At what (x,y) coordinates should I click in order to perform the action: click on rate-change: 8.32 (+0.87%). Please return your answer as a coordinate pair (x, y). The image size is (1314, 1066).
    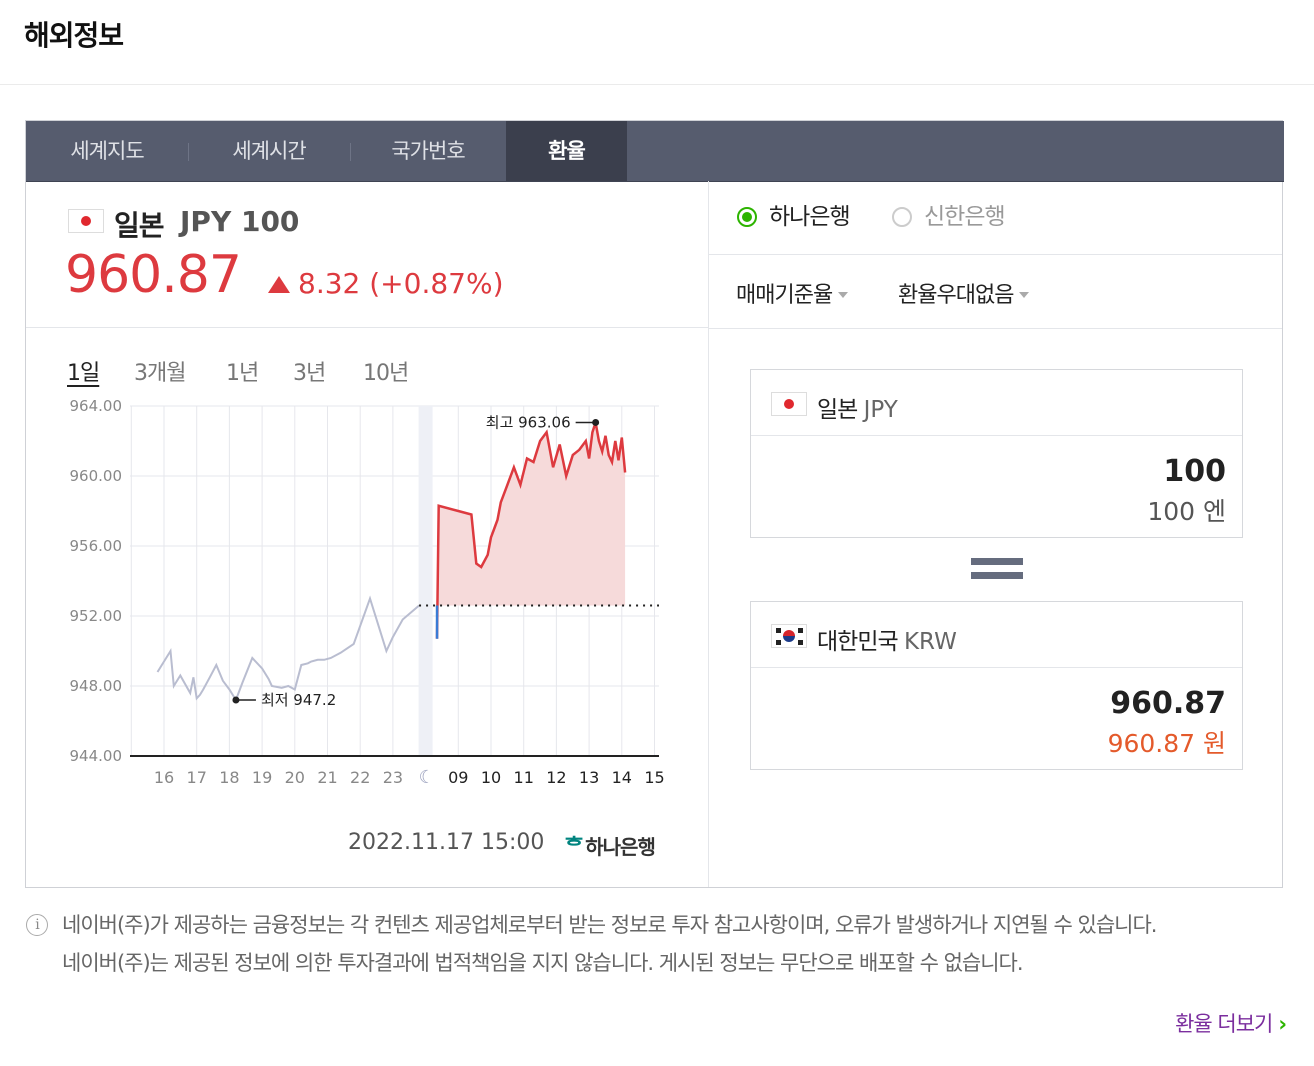
    Looking at the image, I should click on (401, 283).